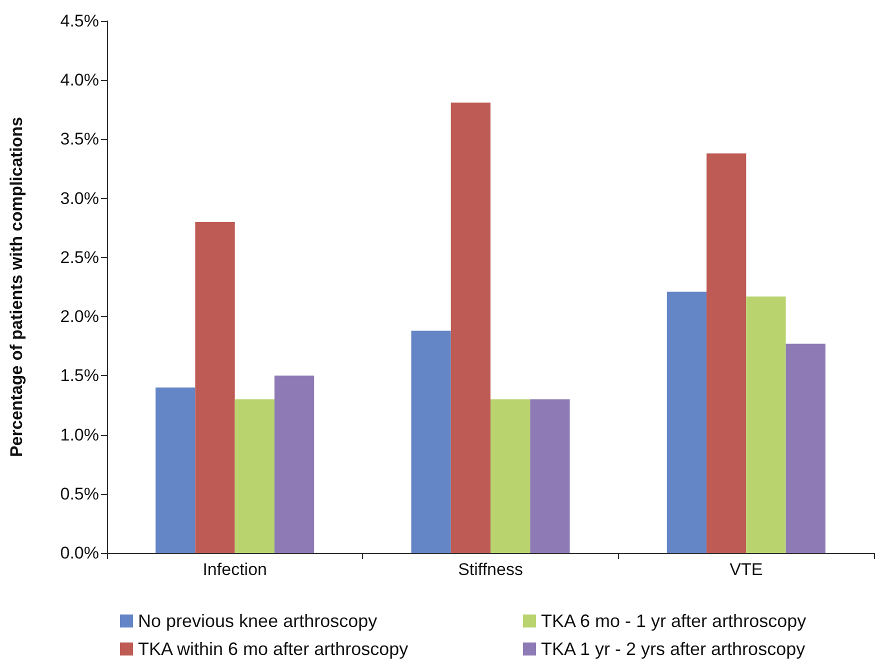 The image size is (886, 663). What do you see at coordinates (258, 621) in the screenshot?
I see `legend-label: No previous knee arthroscopy` at bounding box center [258, 621].